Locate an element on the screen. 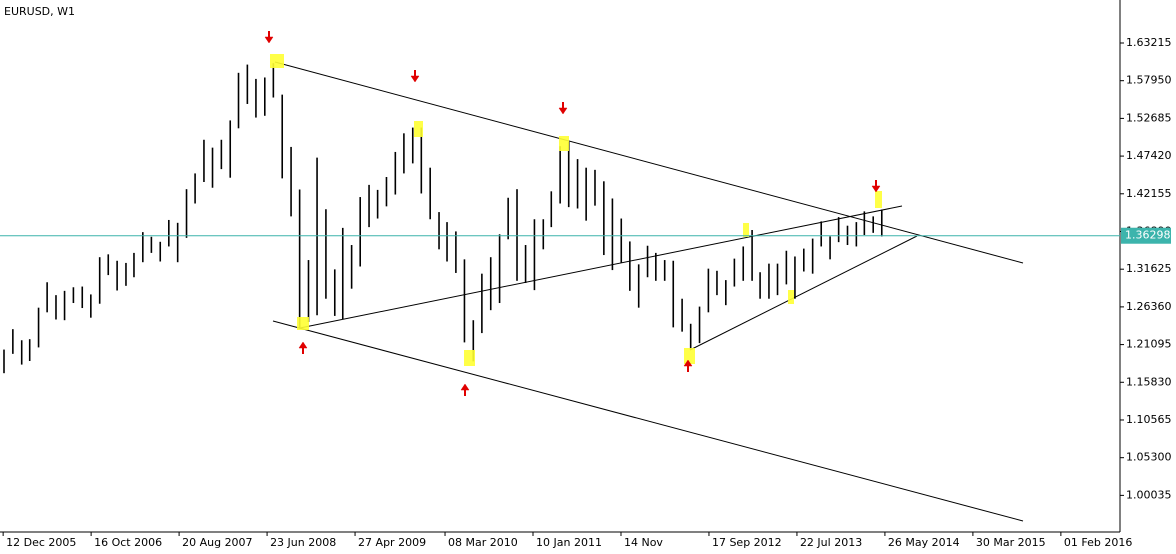 The width and height of the screenshot is (1176, 554). y-tick-label: 1.57950 is located at coordinates (1149, 80).